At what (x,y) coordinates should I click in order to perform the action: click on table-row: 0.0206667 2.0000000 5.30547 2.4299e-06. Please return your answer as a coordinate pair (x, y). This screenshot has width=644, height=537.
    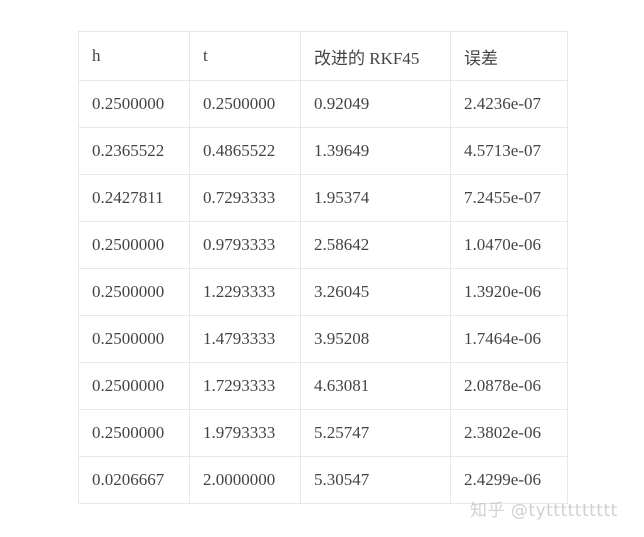
    Looking at the image, I should click on (323, 480).